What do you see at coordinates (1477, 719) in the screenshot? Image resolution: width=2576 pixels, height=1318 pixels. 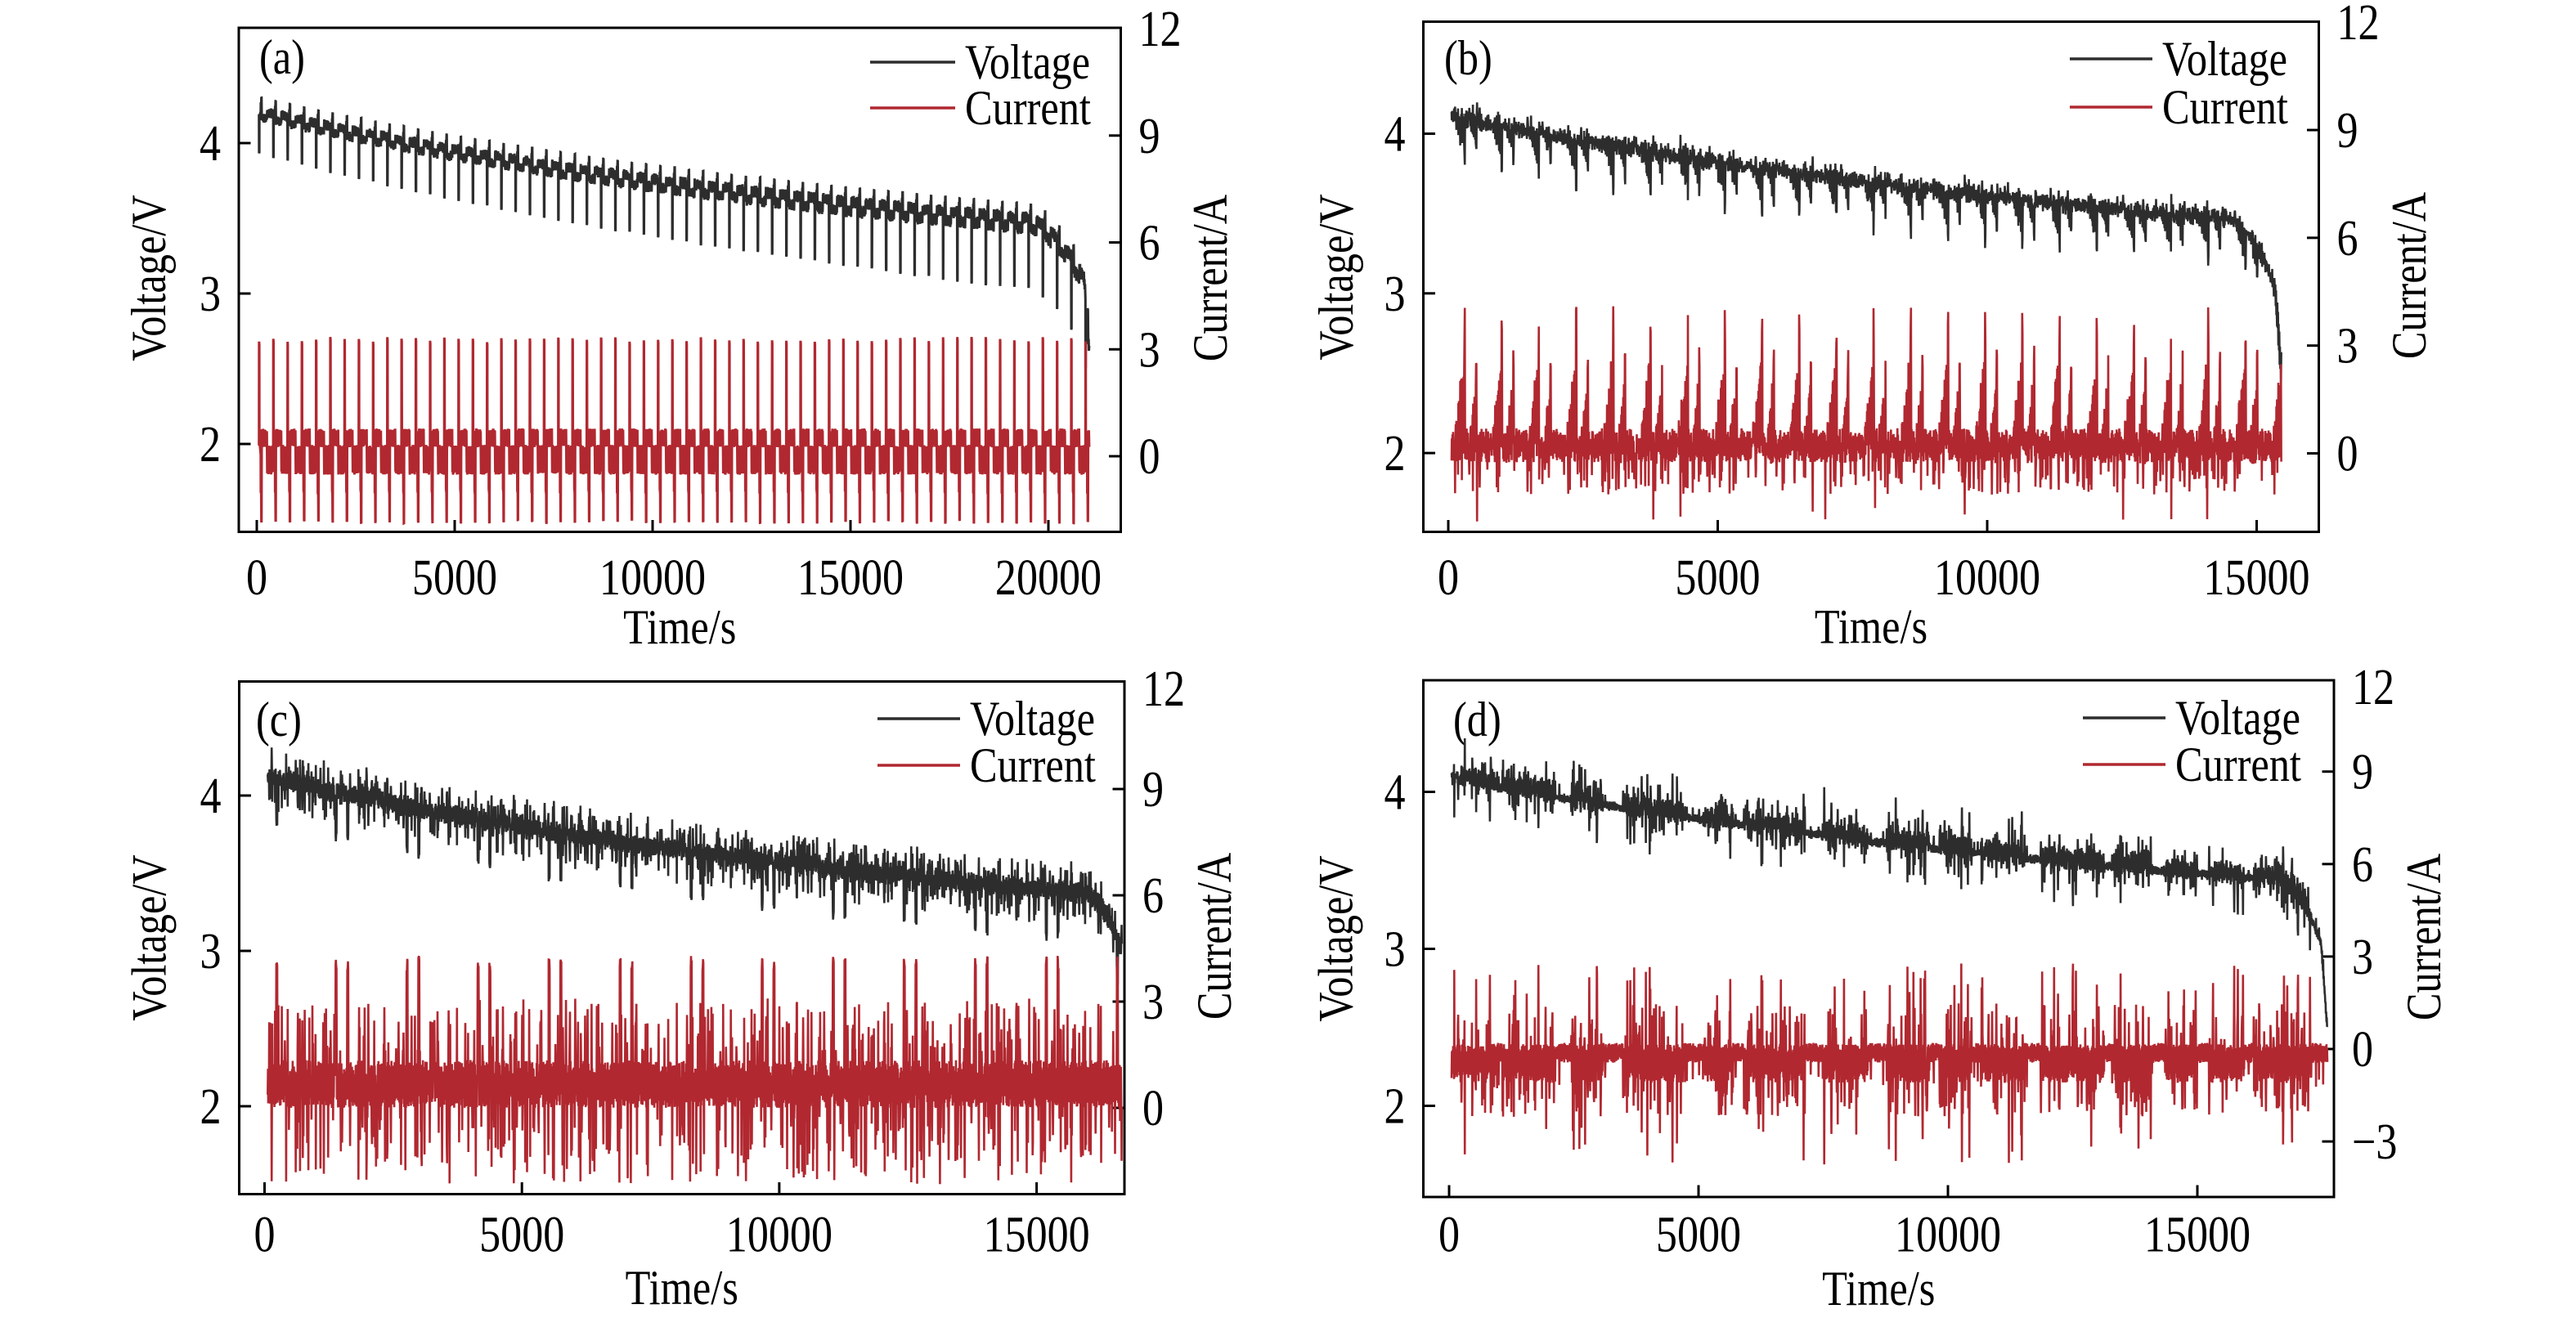 I see `svg-text: (d)` at bounding box center [1477, 719].